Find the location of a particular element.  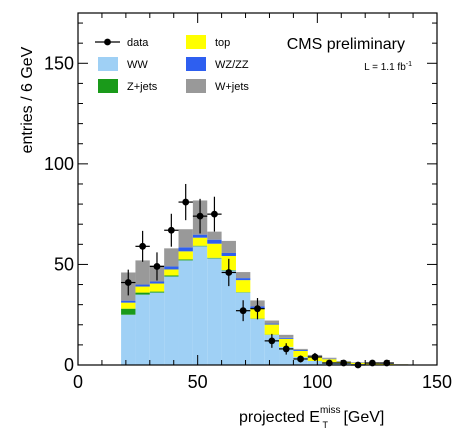

x-axis-label-subscript: T is located at coordinates (326, 425).